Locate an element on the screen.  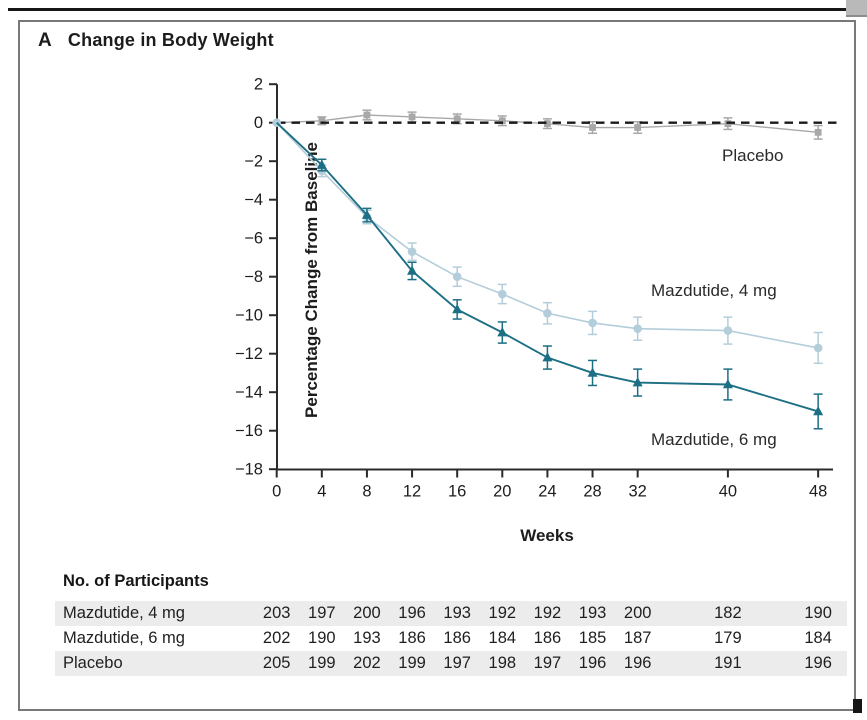
x-tick-label: 0 is located at coordinates (276, 492).